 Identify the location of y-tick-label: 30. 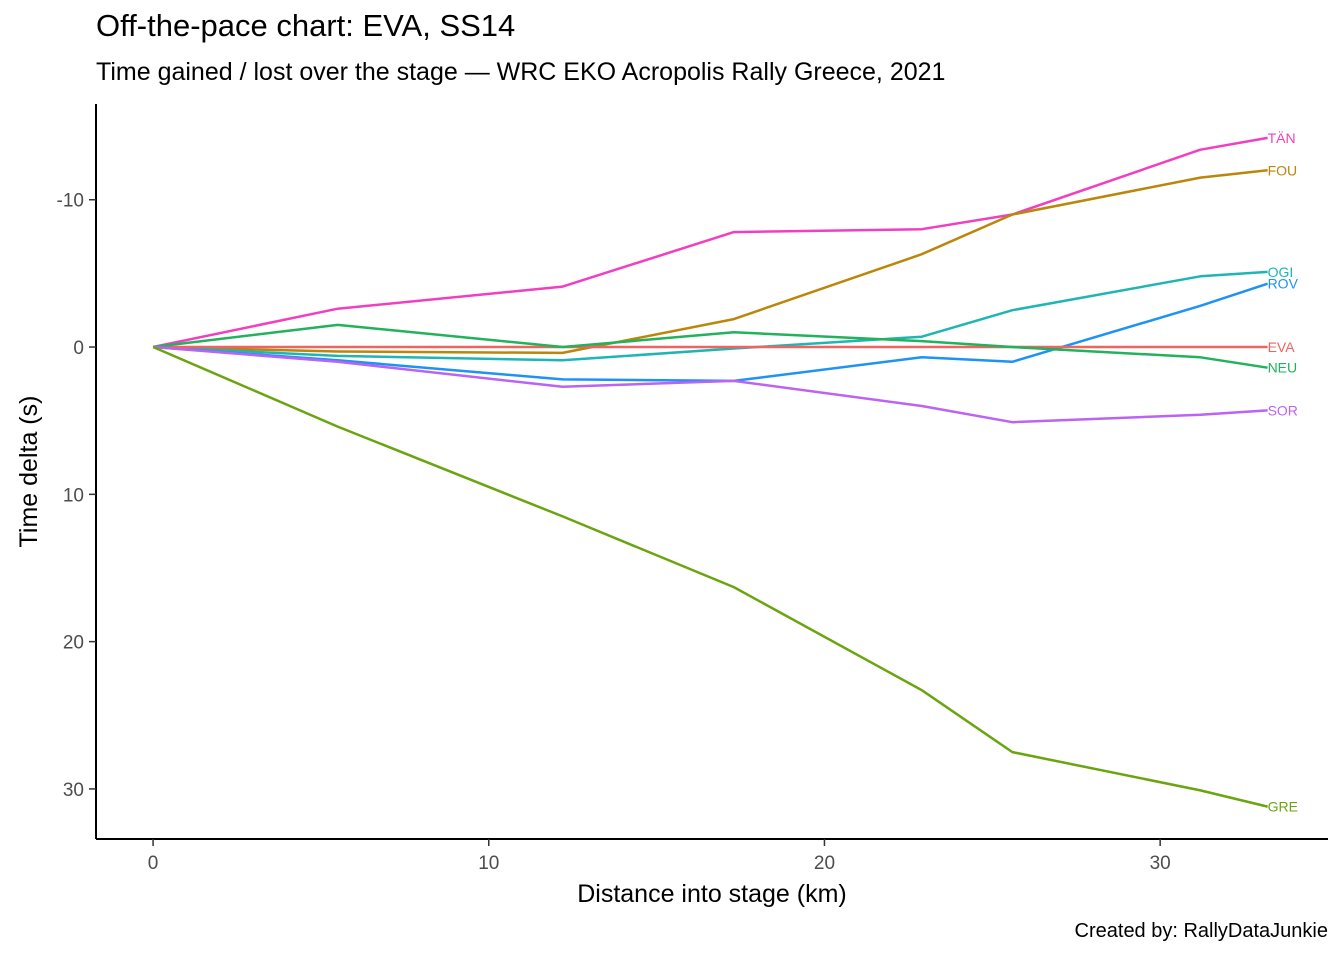
(73, 790).